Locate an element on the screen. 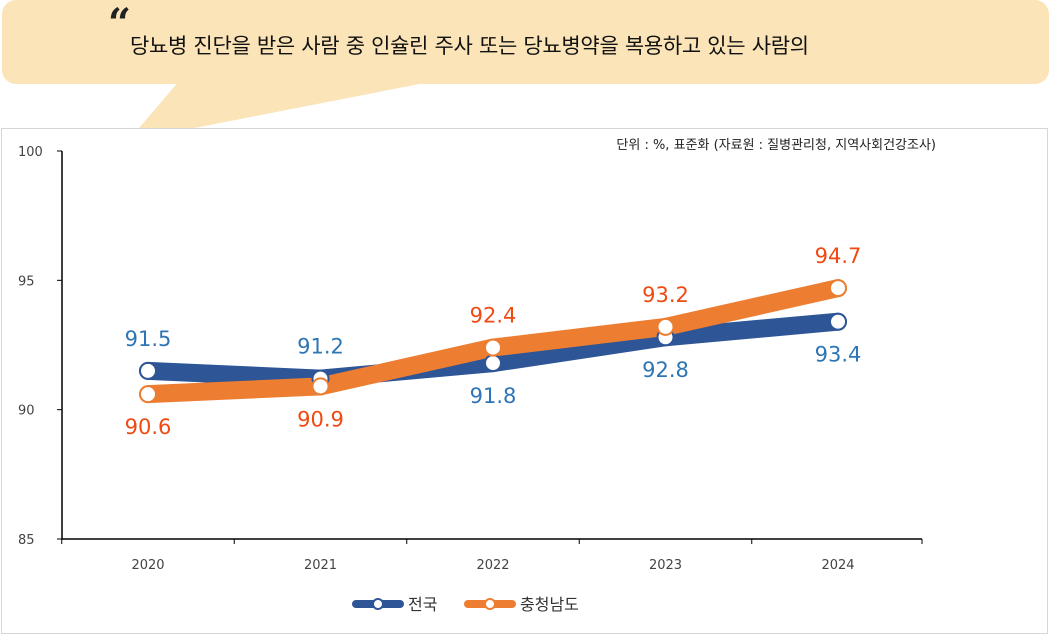 This screenshot has height=636, width=1051. y-tick-label: 95 is located at coordinates (26, 281).